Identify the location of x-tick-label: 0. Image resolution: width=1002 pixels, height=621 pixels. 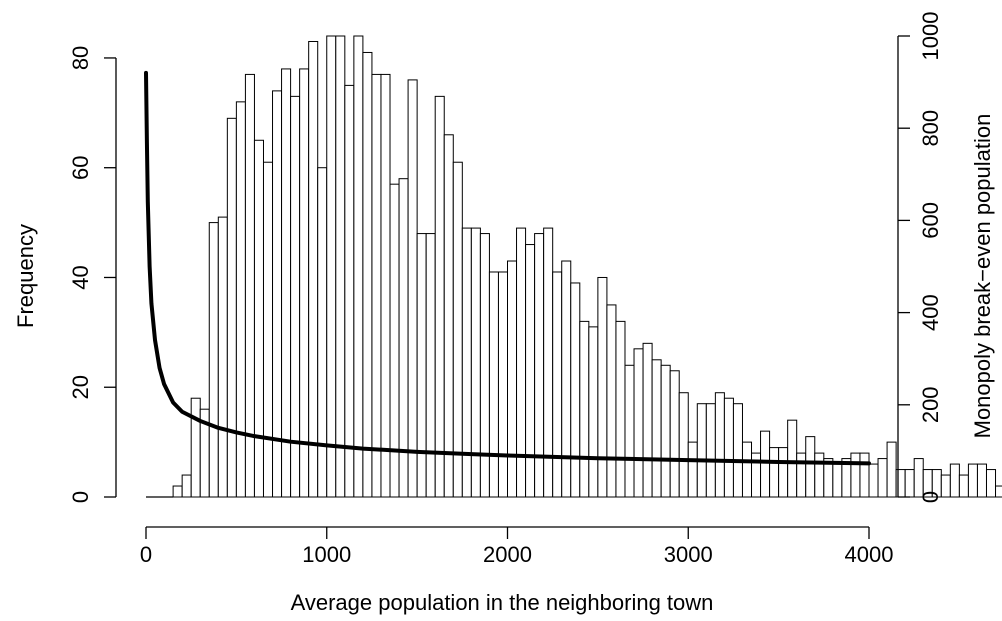
(146, 554).